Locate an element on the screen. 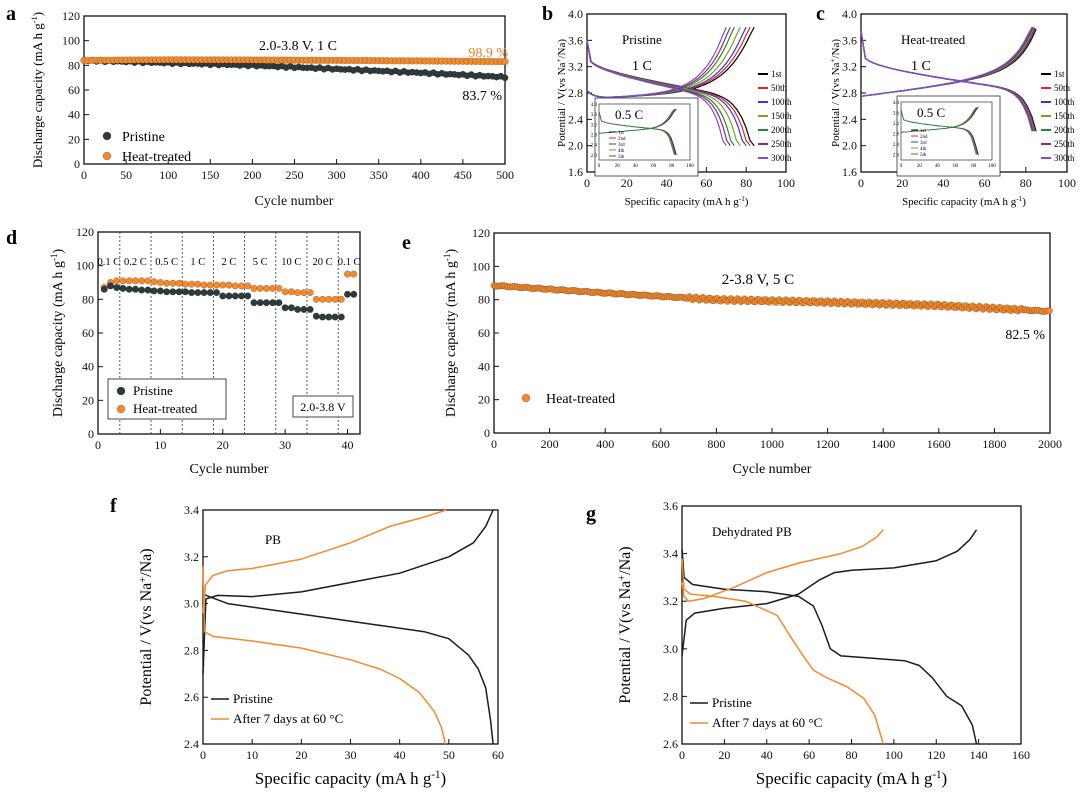  inset-legend-entry: 1st is located at coordinates (923, 131).